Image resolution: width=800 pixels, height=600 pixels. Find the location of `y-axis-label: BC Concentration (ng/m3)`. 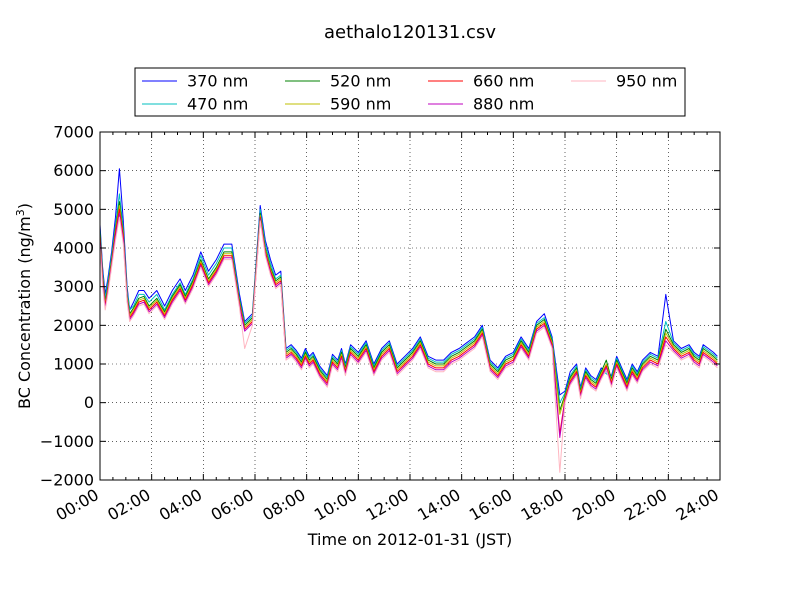

y-axis-label: BC Concentration (ng/m3) is located at coordinates (24, 306).